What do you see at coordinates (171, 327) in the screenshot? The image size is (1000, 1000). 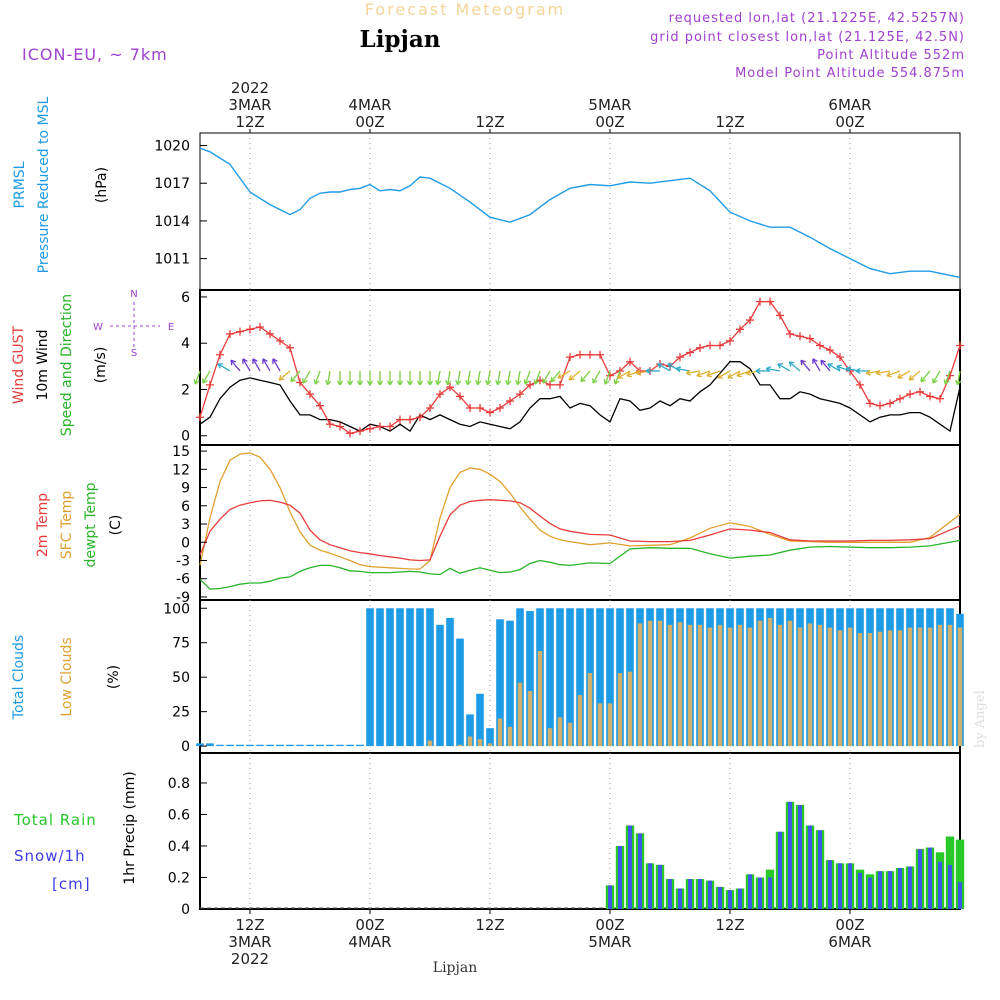 I see `compass-e: E` at bounding box center [171, 327].